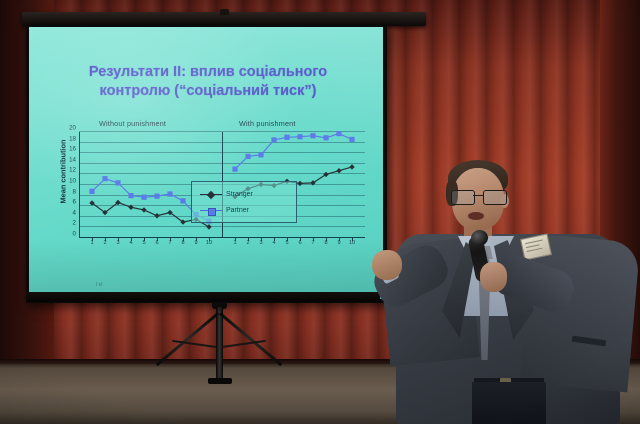 The width and height of the screenshot is (640, 424). What do you see at coordinates (118, 243) in the screenshot?
I see `x-tick-label: 3` at bounding box center [118, 243].